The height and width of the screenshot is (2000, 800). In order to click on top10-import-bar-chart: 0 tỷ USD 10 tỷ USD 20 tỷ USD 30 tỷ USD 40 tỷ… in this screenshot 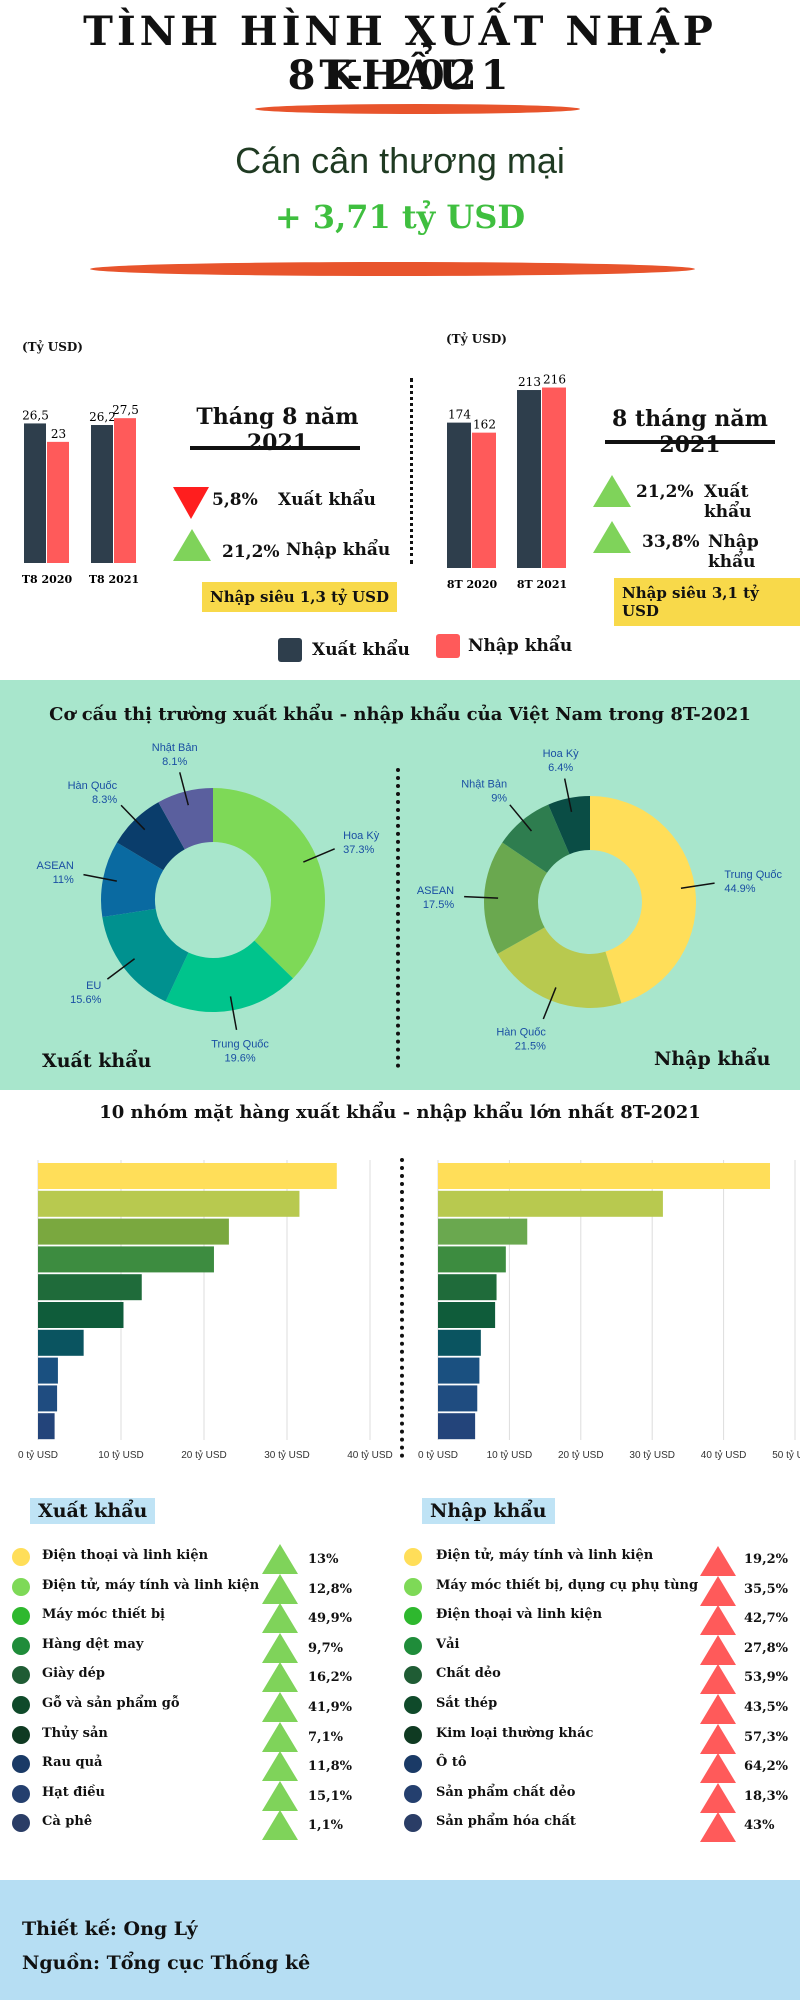, I will do `click(609, 1310)`.